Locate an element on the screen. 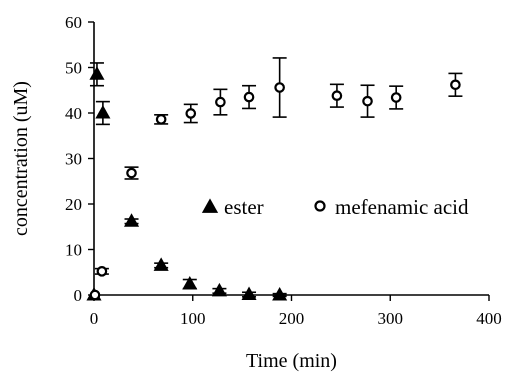 The height and width of the screenshot is (381, 510). y-tick-label: 0 is located at coordinates (78, 295).